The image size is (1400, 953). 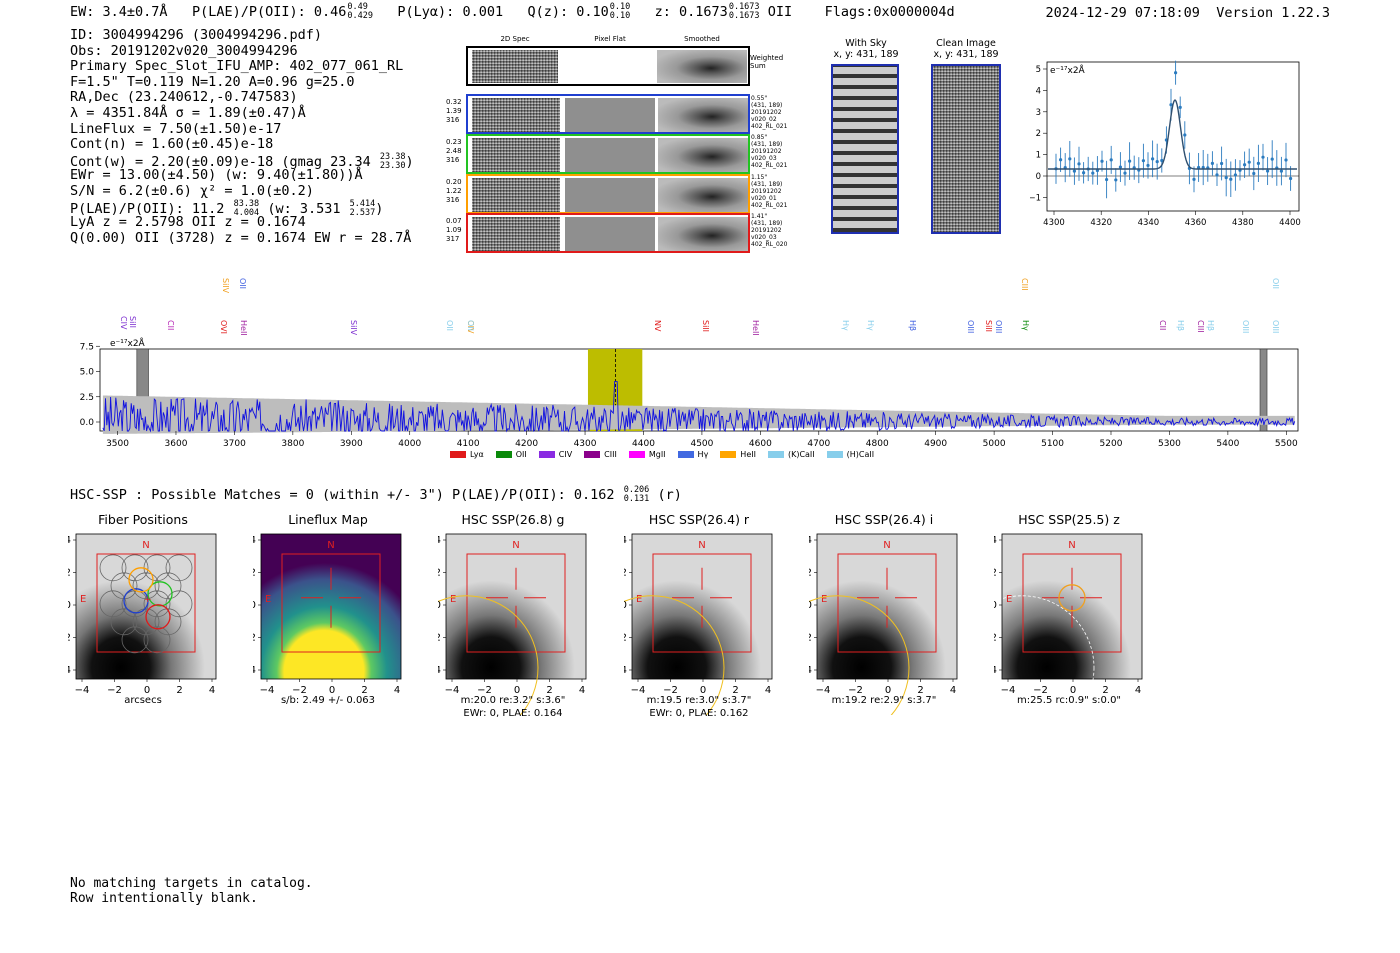 What do you see at coordinates (1024, 284) in the screenshot?
I see `line-label: CIII` at bounding box center [1024, 284].